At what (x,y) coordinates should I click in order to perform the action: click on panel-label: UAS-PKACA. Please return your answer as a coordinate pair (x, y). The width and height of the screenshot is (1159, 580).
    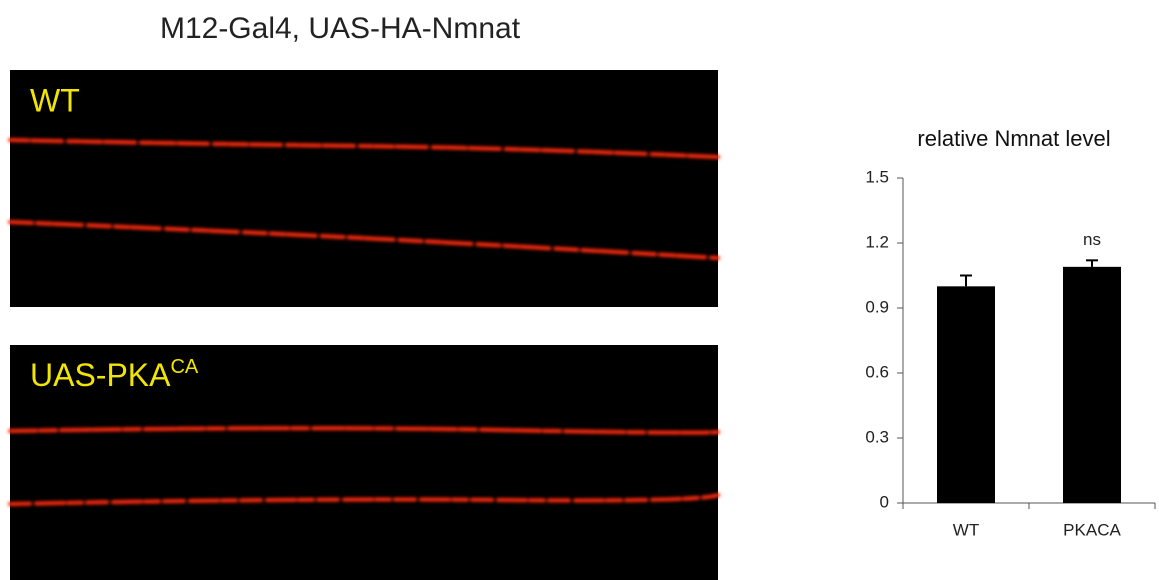
    Looking at the image, I should click on (114, 374).